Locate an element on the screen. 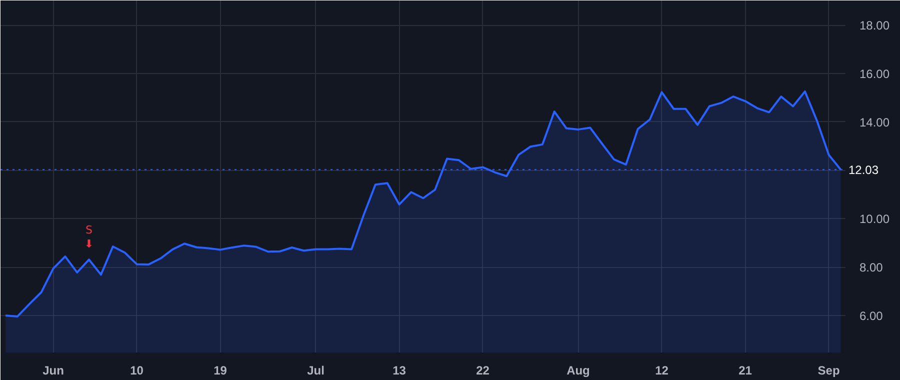 Image resolution: width=900 pixels, height=380 pixels. y-tick-label: 8.00 is located at coordinates (872, 267).